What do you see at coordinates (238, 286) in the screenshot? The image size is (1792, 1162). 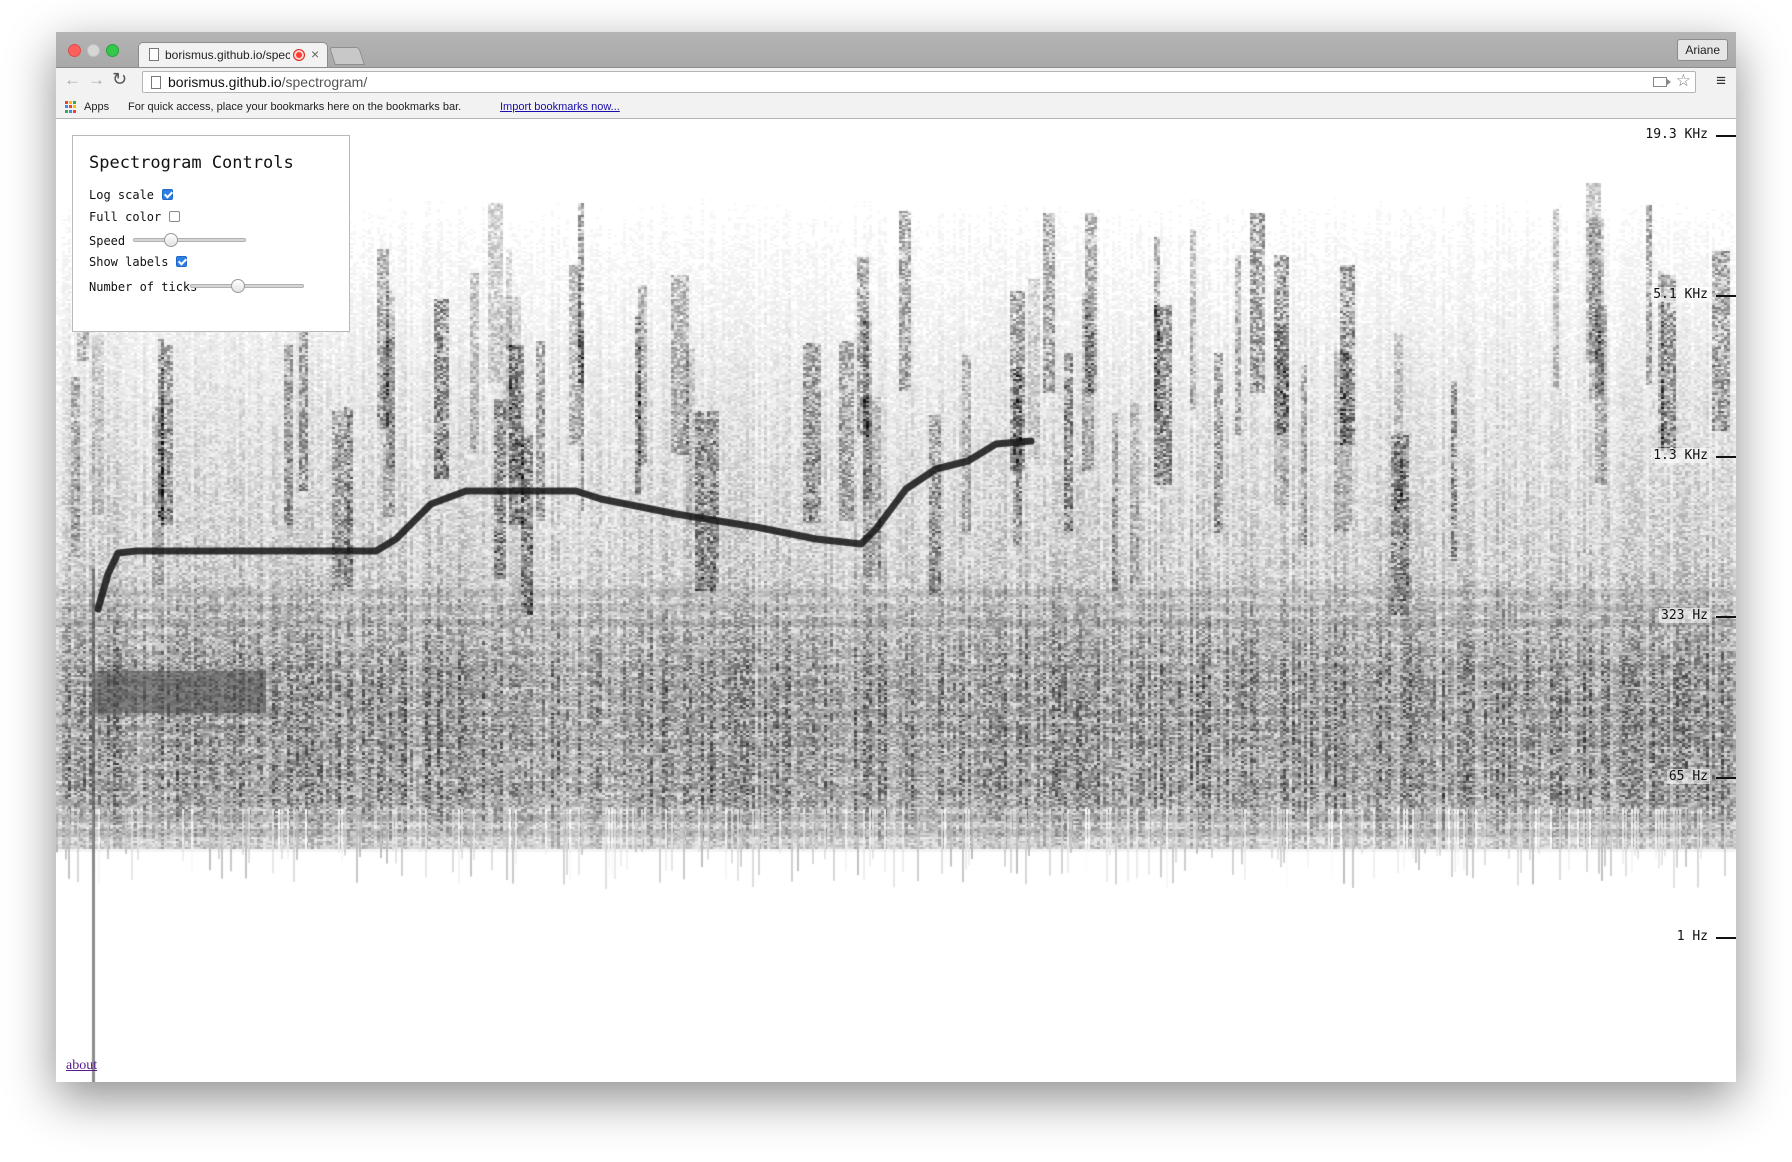 I see `number-of-ticks-slider-thumb` at bounding box center [238, 286].